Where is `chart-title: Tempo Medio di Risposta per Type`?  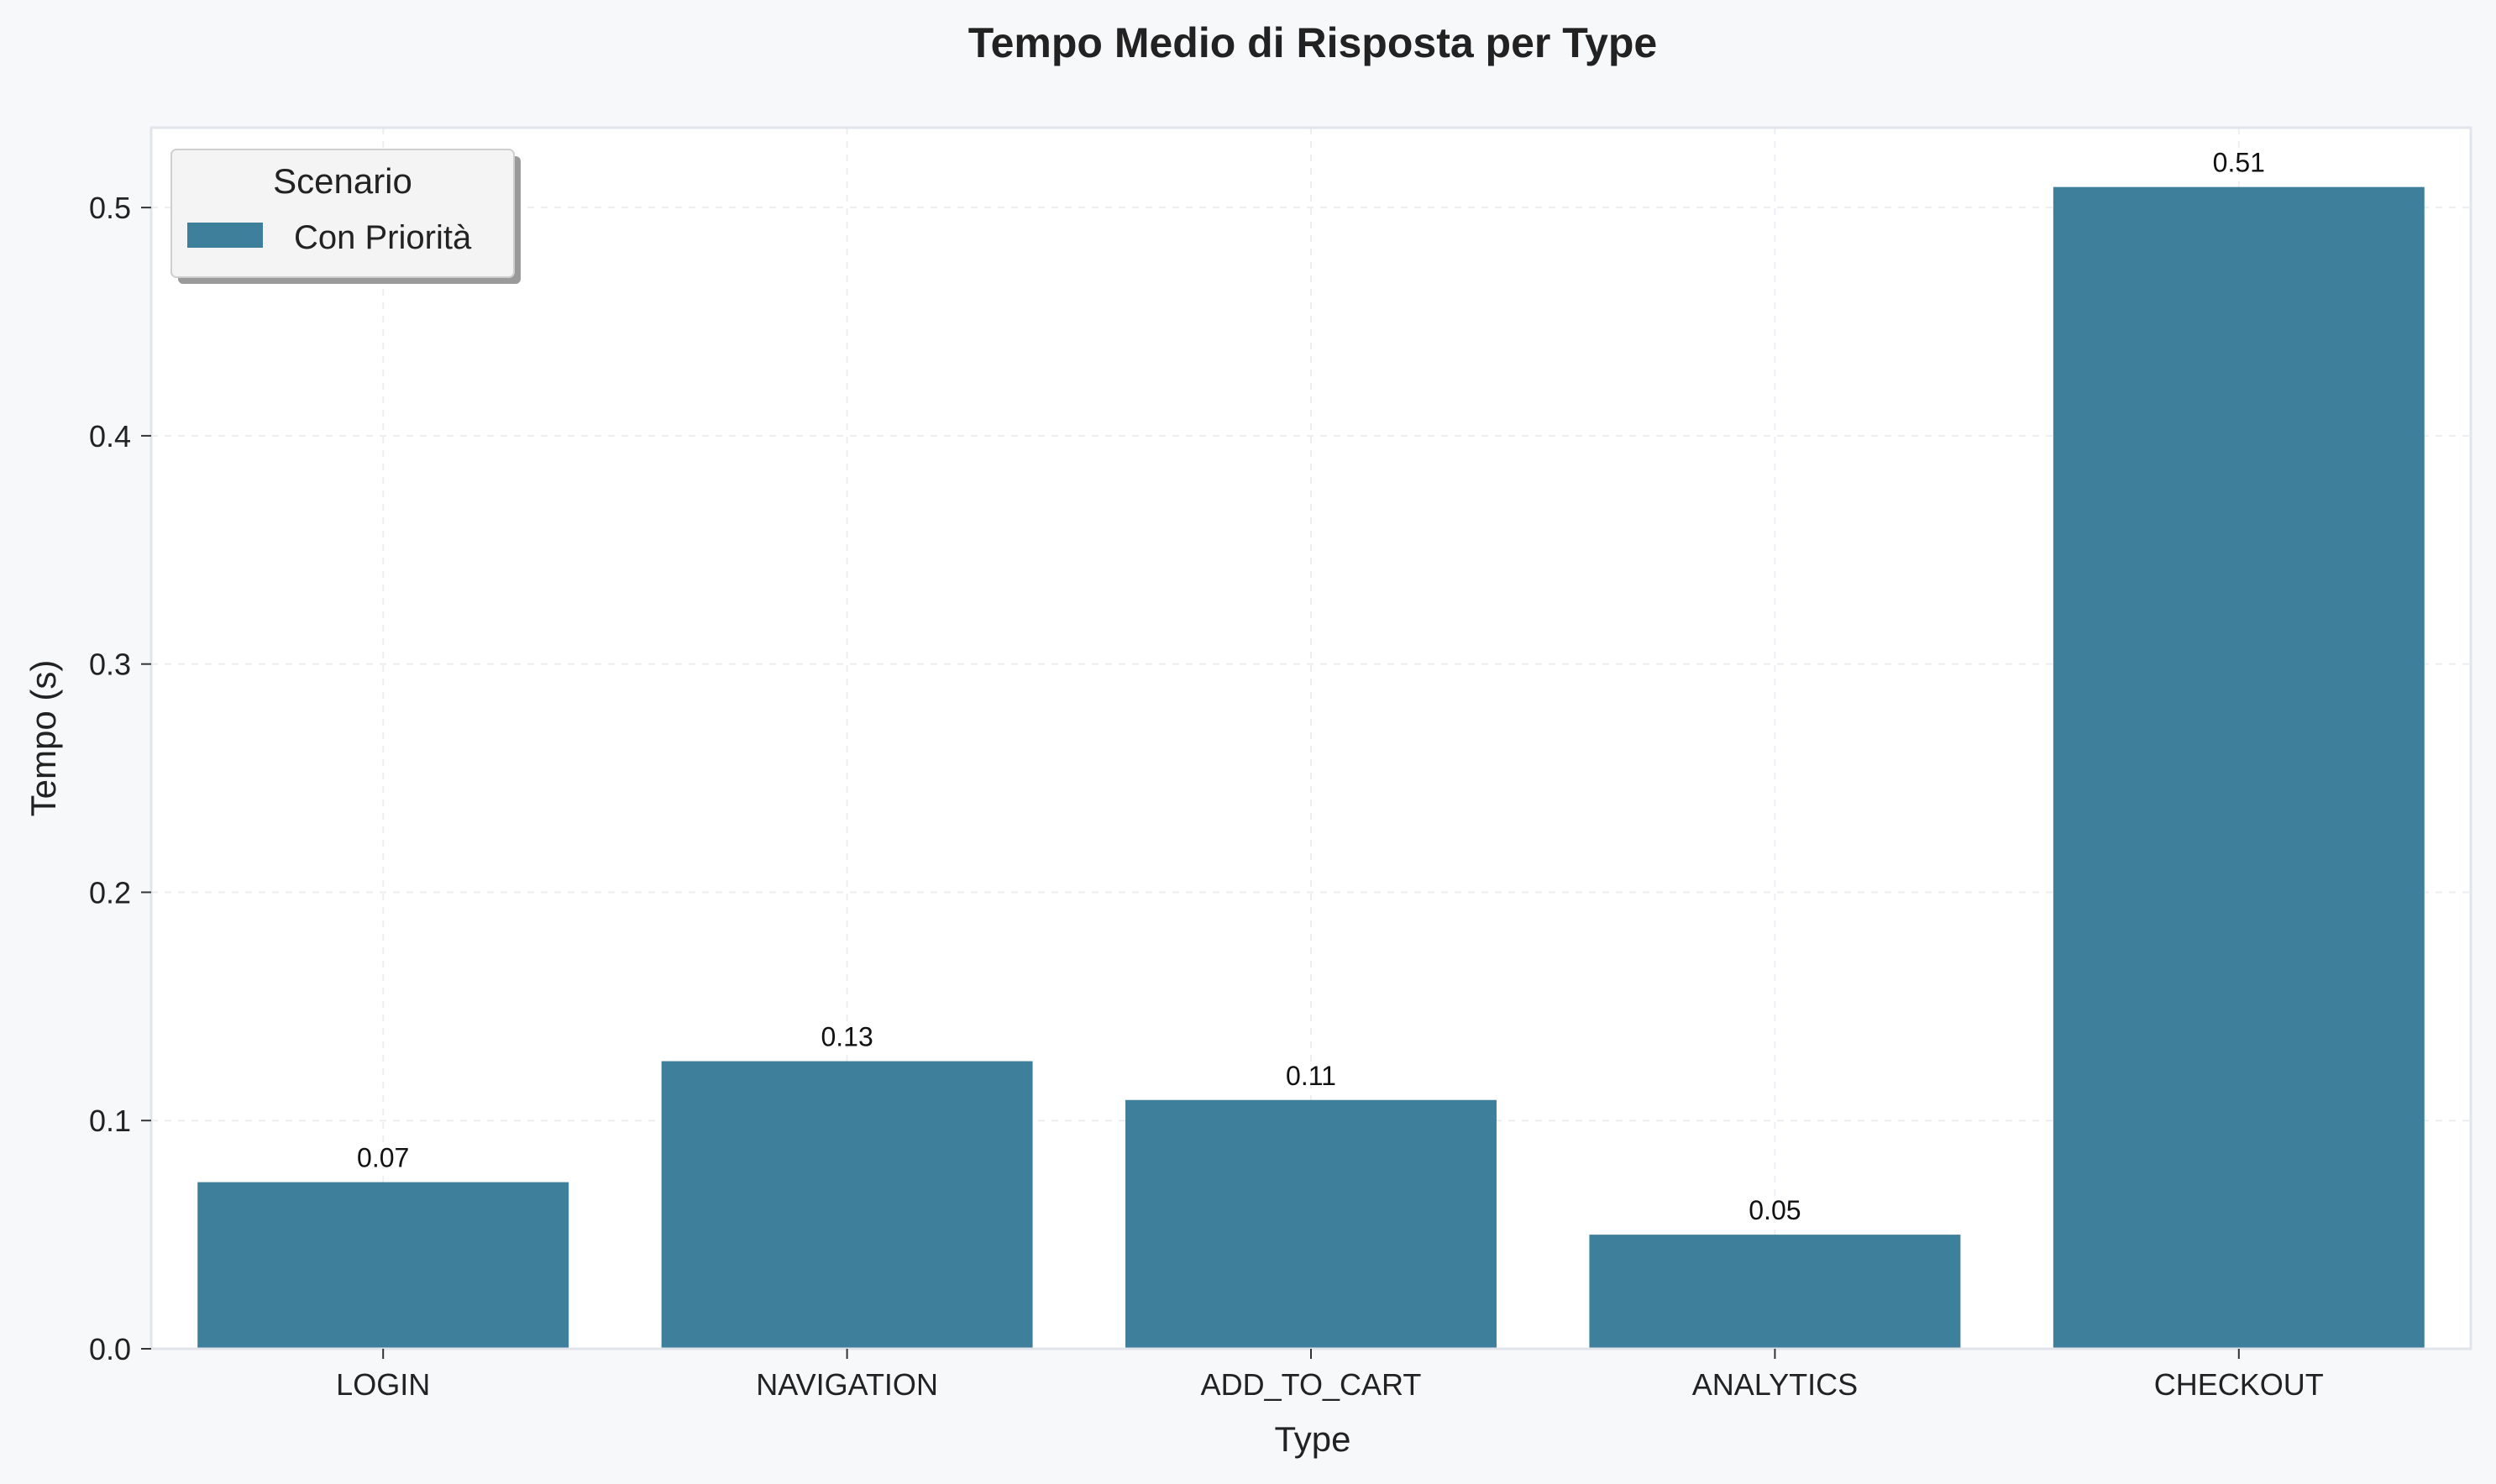
chart-title: Tempo Medio di Risposta per Type is located at coordinates (1312, 43).